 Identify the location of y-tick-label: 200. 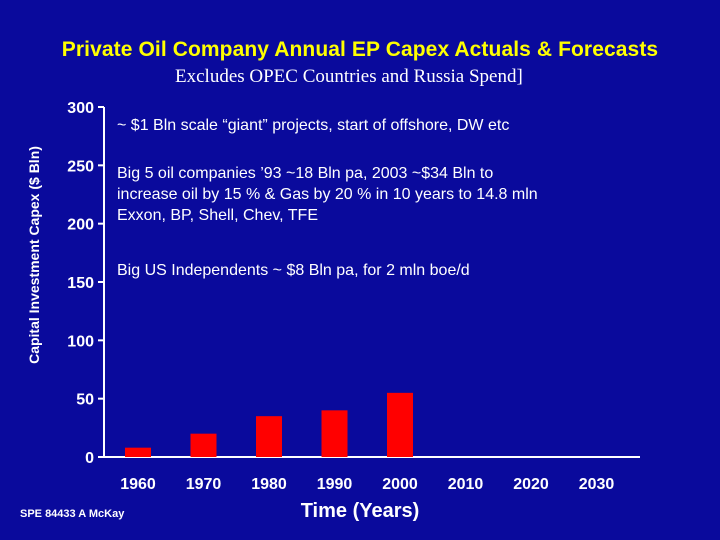
(80, 225).